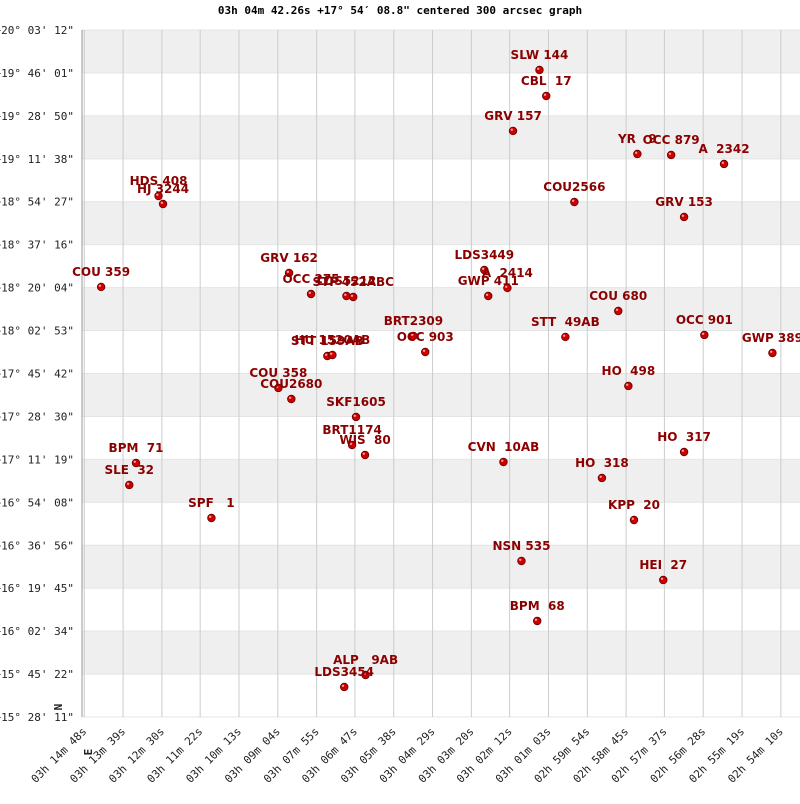 This screenshot has height=804, width=800. Describe the element at coordinates (101, 272) in the screenshot. I see `point-label: COU 359` at that location.